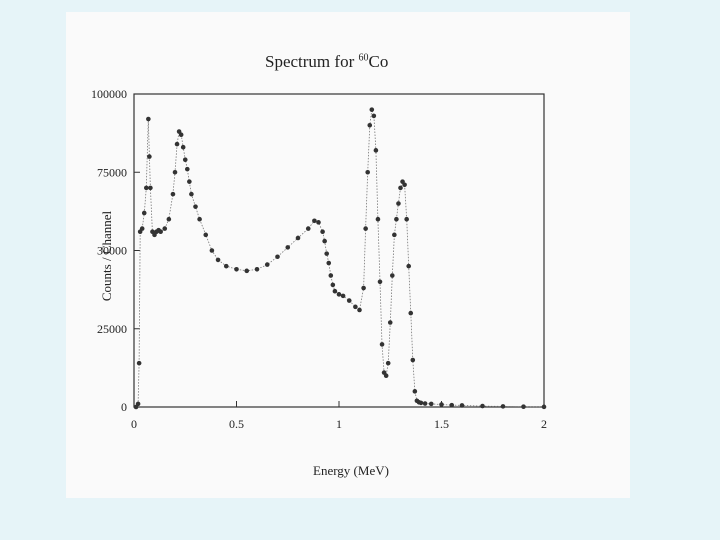 Image resolution: width=720 pixels, height=540 pixels. What do you see at coordinates (112, 251) in the screenshot?
I see `y-tick-label: 30000` at bounding box center [112, 251].